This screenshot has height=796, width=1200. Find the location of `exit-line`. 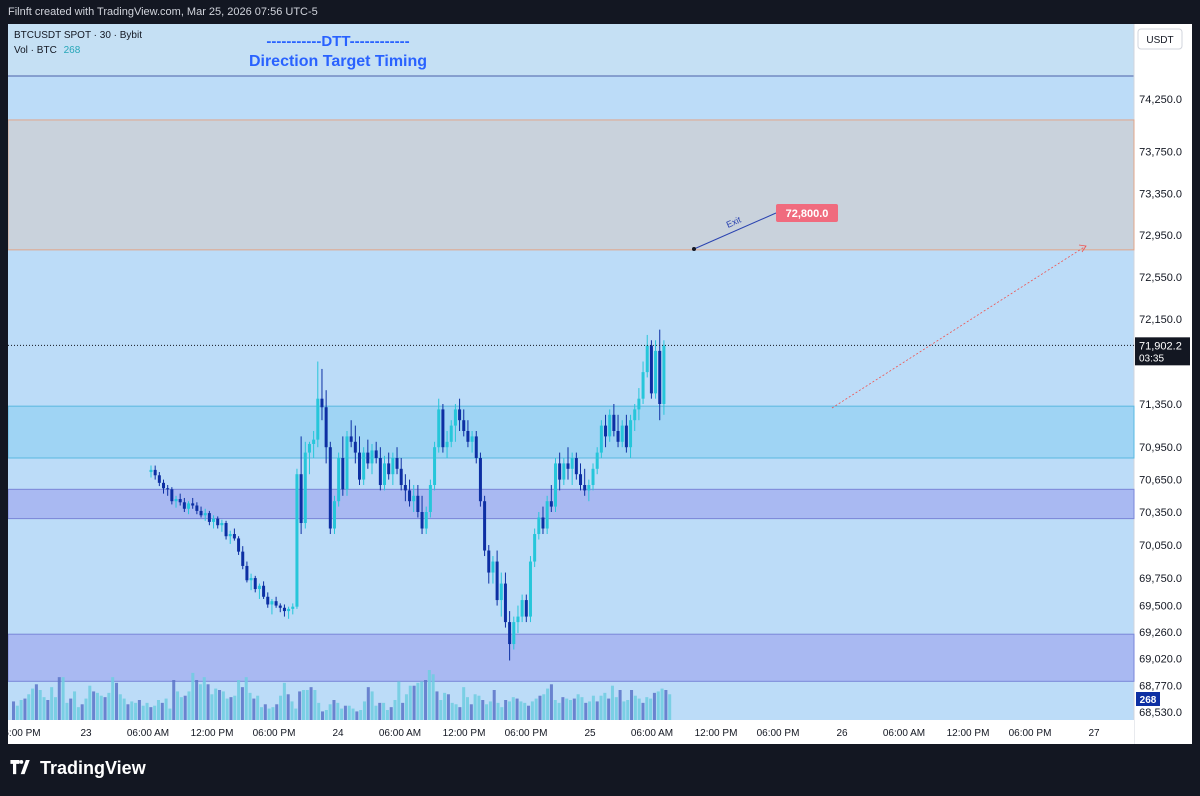

exit-line is located at coordinates (735, 231).